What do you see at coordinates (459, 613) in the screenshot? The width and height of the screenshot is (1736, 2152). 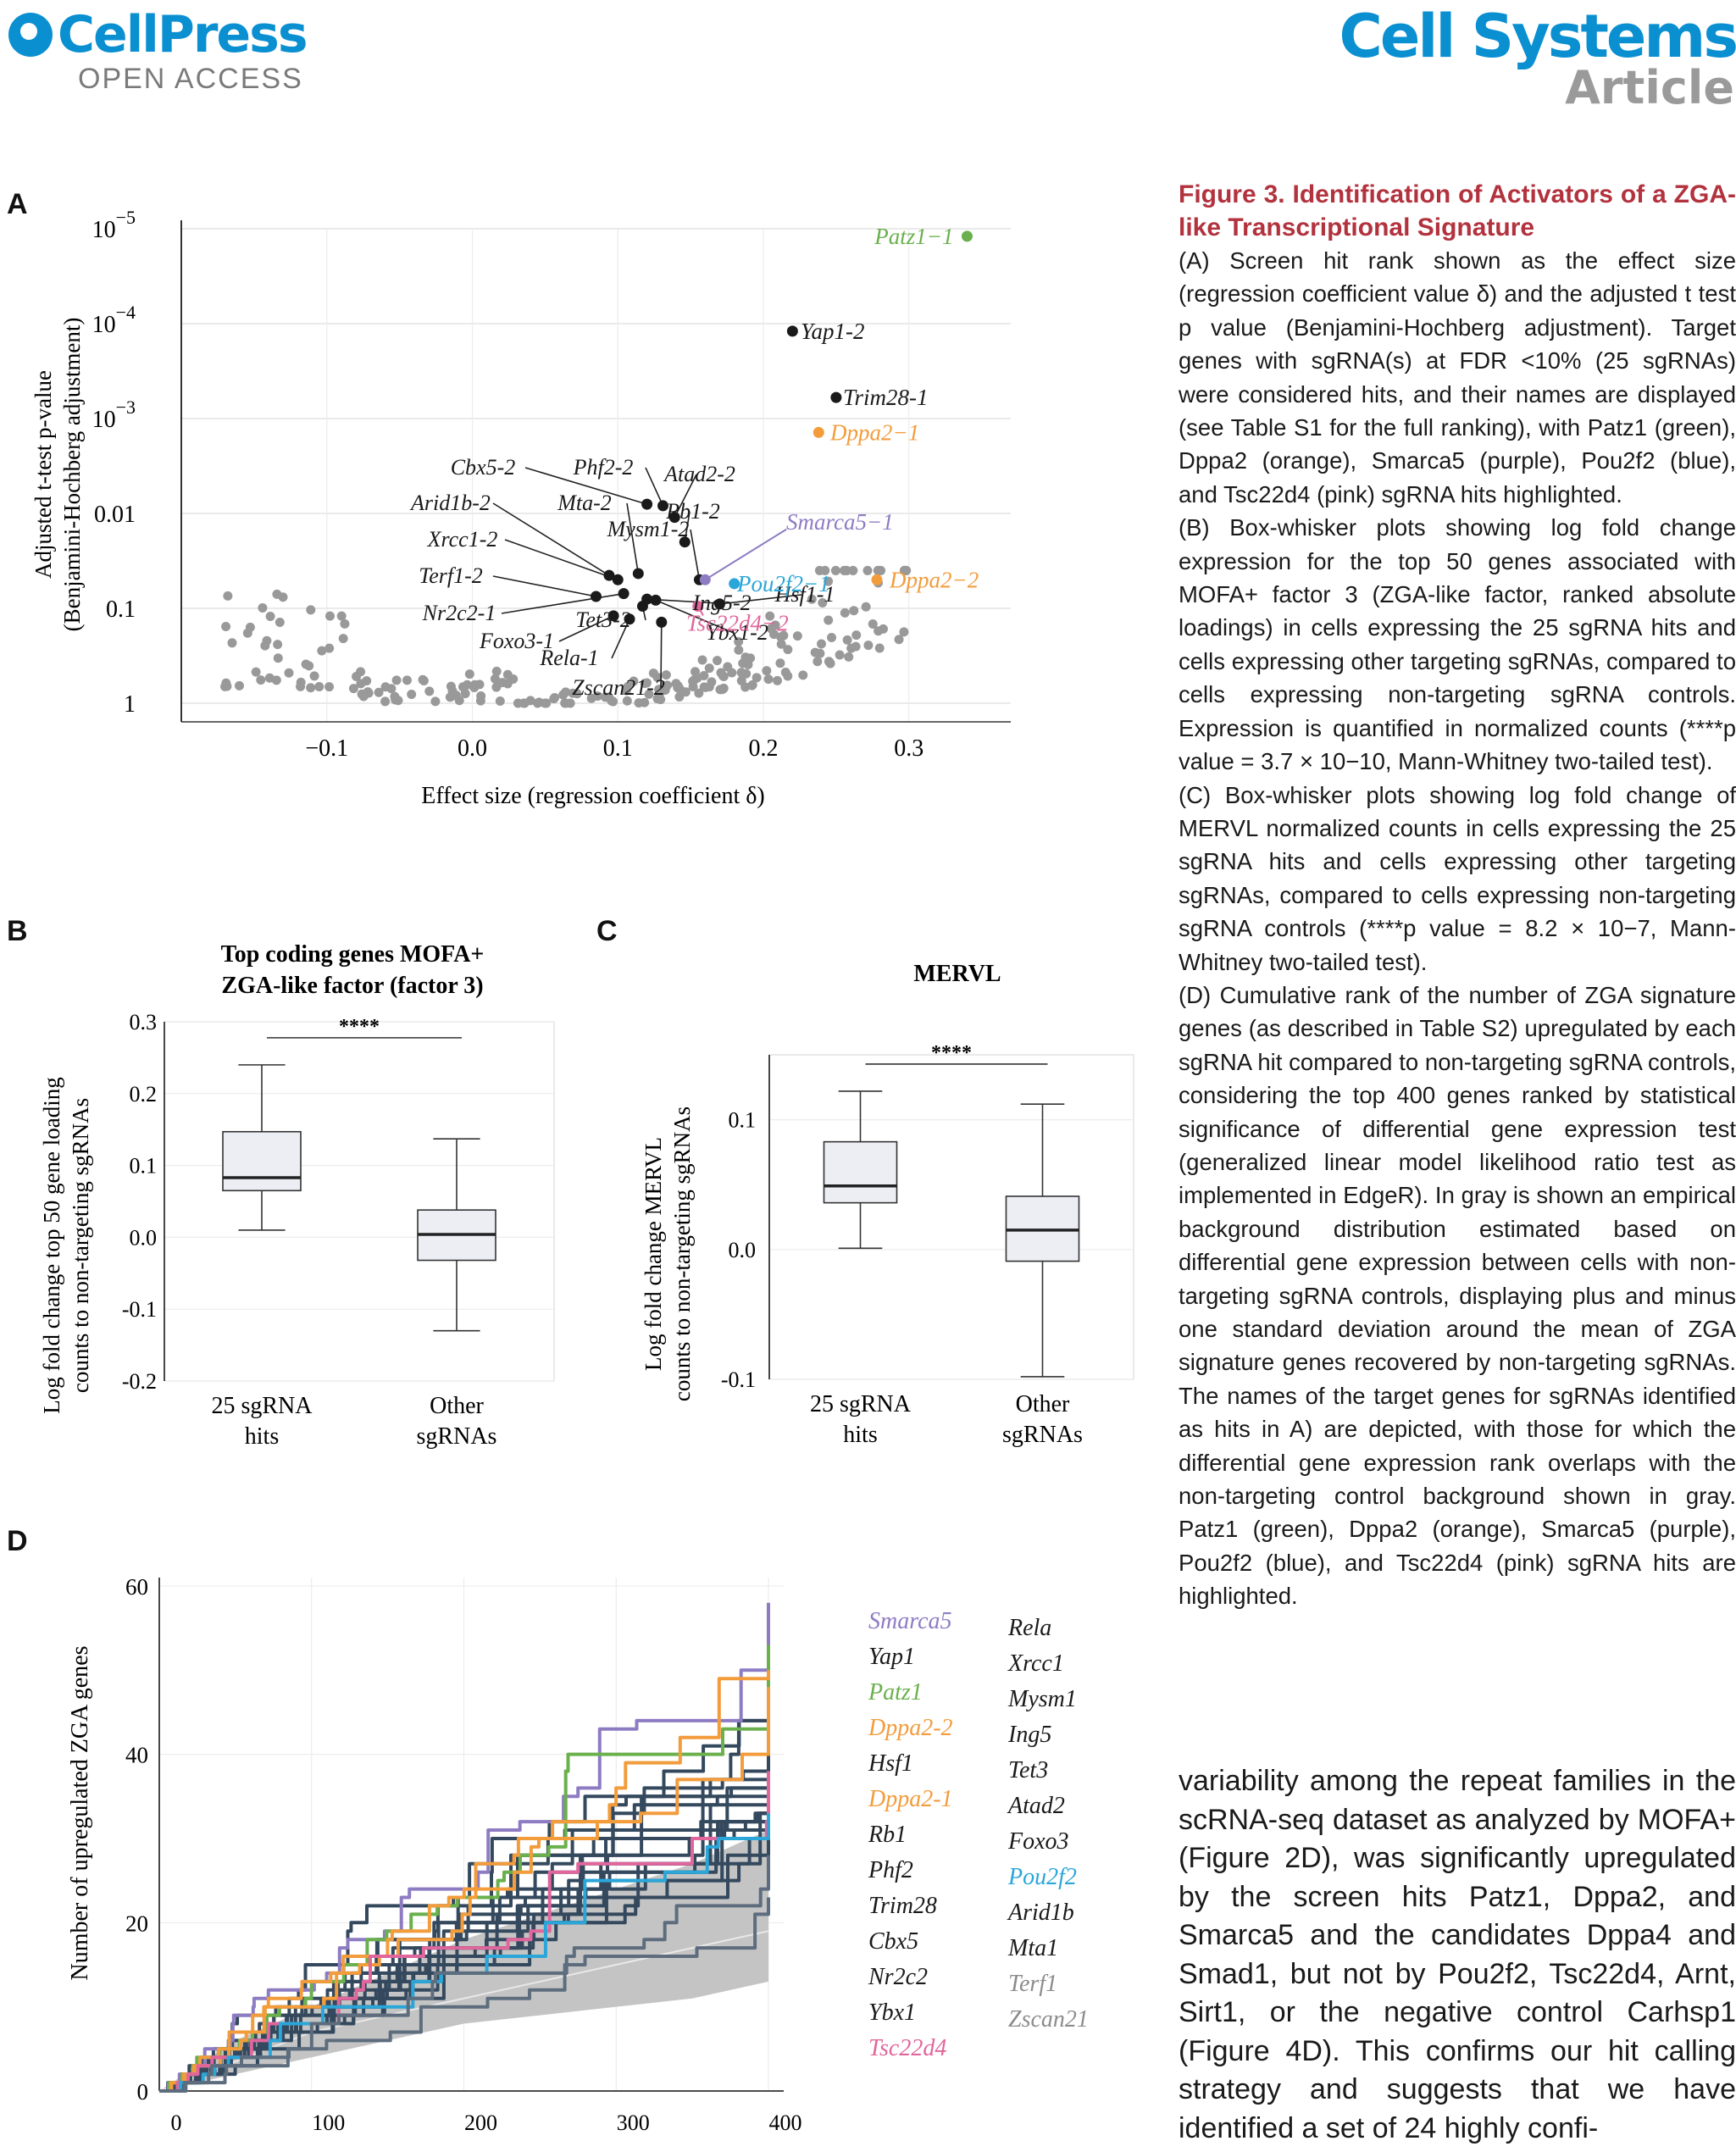 I see `panel-a-hit-label: Nr2c2-1` at bounding box center [459, 613].